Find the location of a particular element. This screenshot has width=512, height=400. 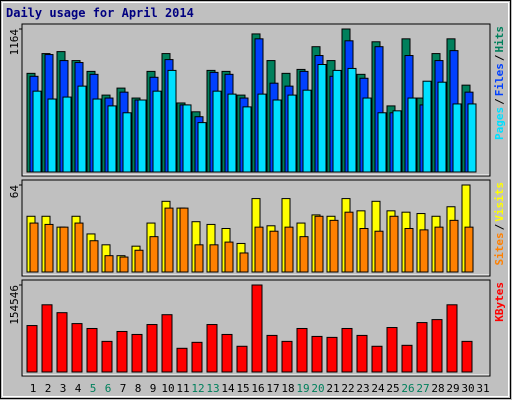

x-tick-label: 5 is located at coordinates (93, 388).